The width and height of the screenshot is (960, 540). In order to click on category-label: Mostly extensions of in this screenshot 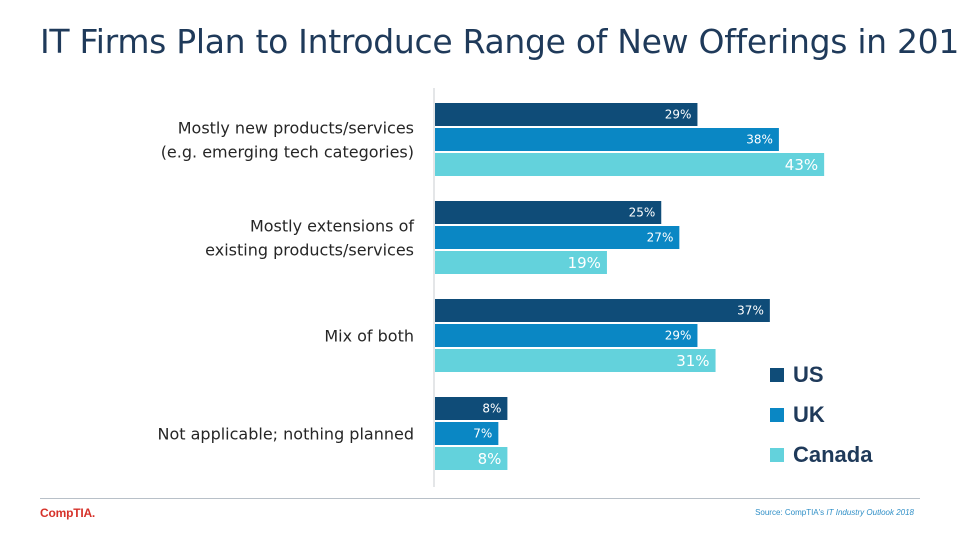, I will do `click(332, 226)`.